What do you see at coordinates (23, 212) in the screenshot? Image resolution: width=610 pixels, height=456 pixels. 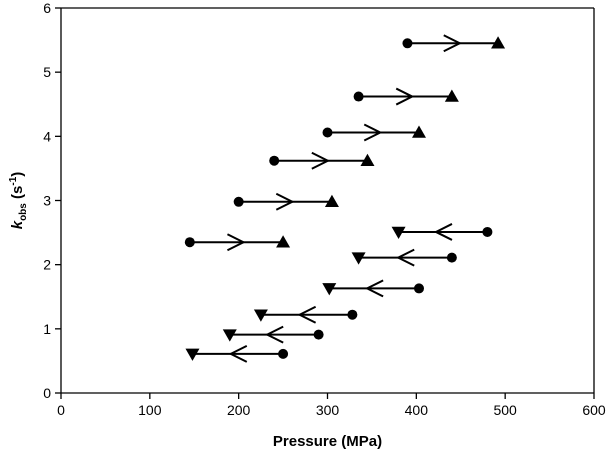 I see `y-axis-title-subscript: obs` at bounding box center [23, 212].